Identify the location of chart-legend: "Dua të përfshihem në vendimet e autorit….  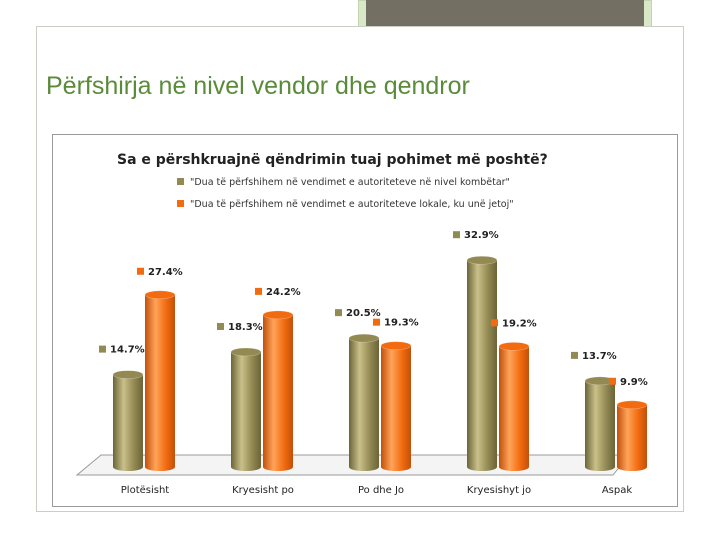
(345, 193).